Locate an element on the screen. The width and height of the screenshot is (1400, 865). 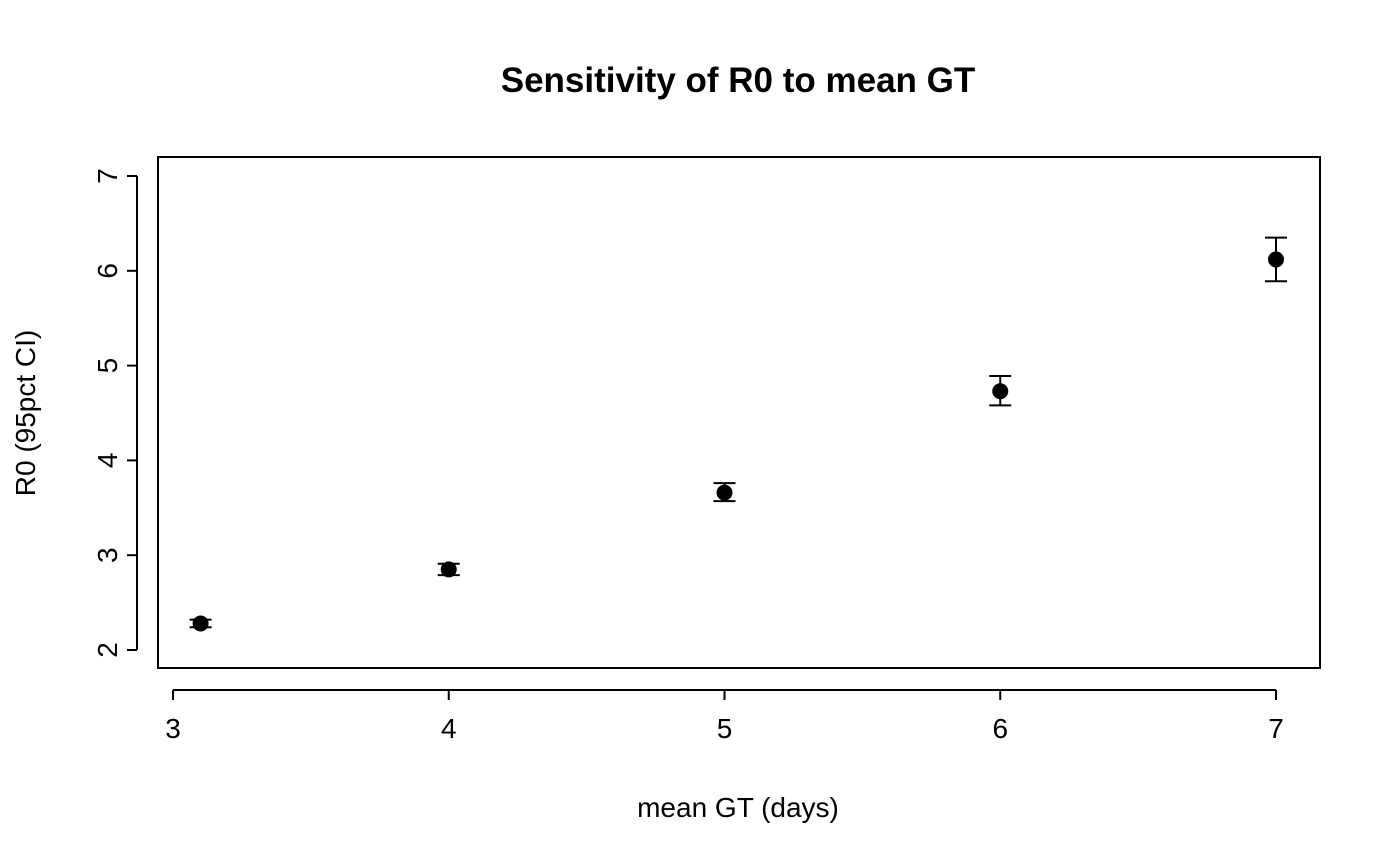
x-axis-label: mean GT (days) is located at coordinates (738, 807).